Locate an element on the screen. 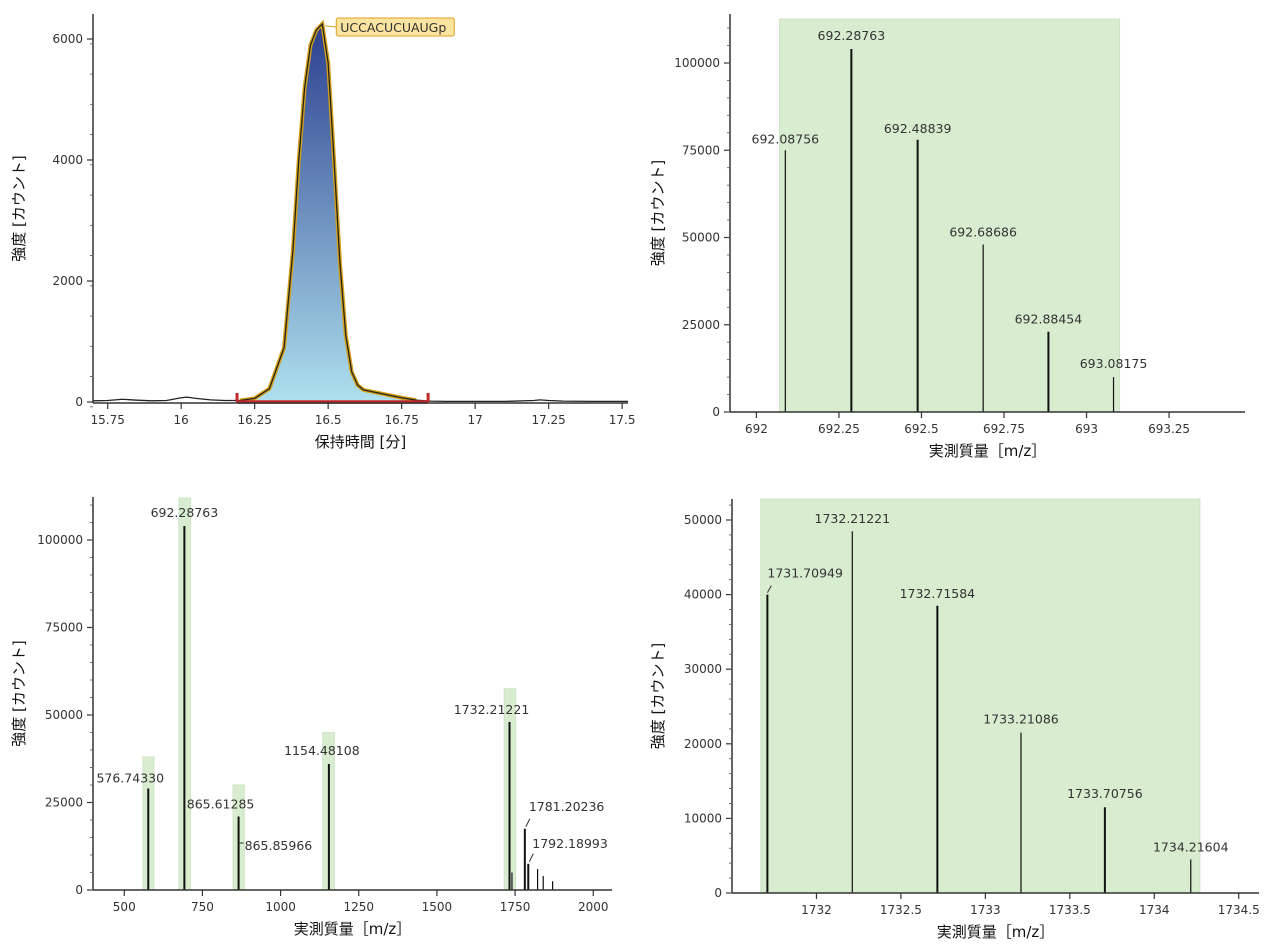  x-tick-label: 692.75 is located at coordinates (1004, 429).